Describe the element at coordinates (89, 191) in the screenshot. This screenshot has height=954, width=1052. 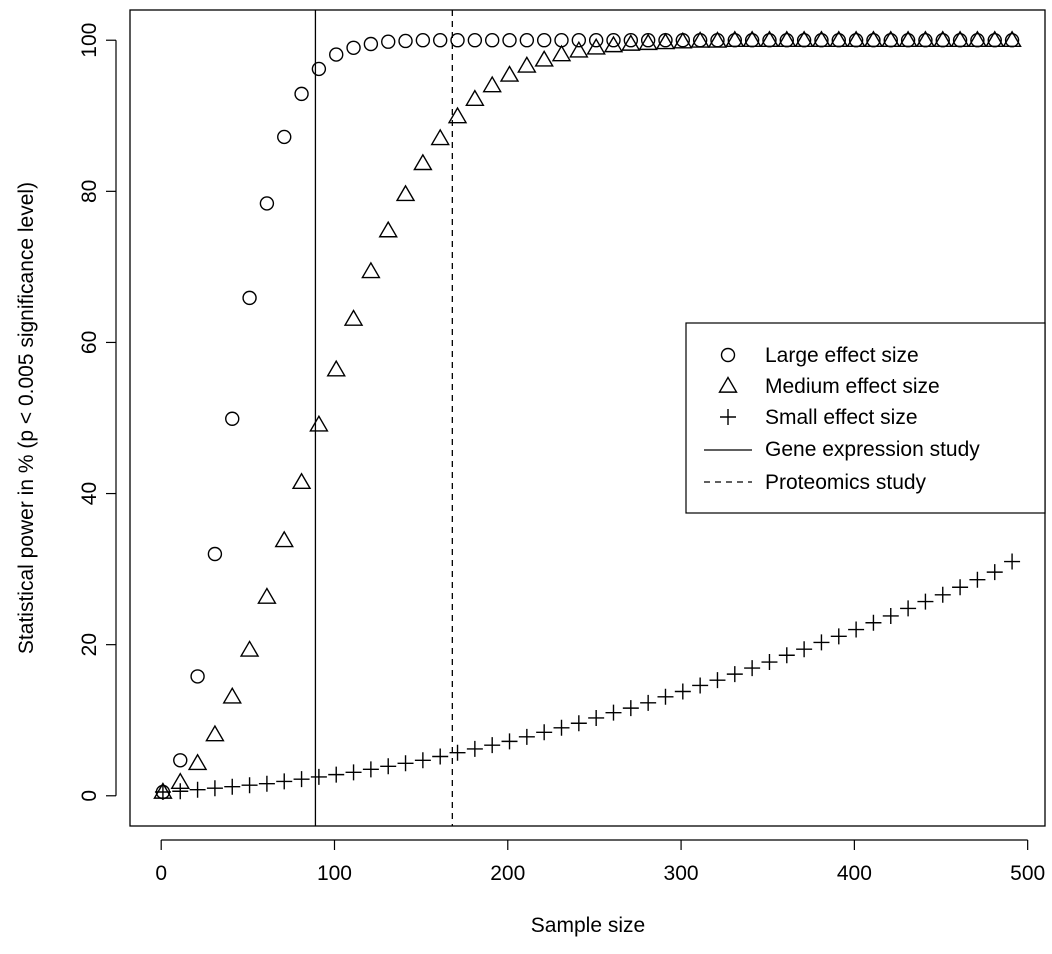
I see `y-tick-label: 80` at that location.